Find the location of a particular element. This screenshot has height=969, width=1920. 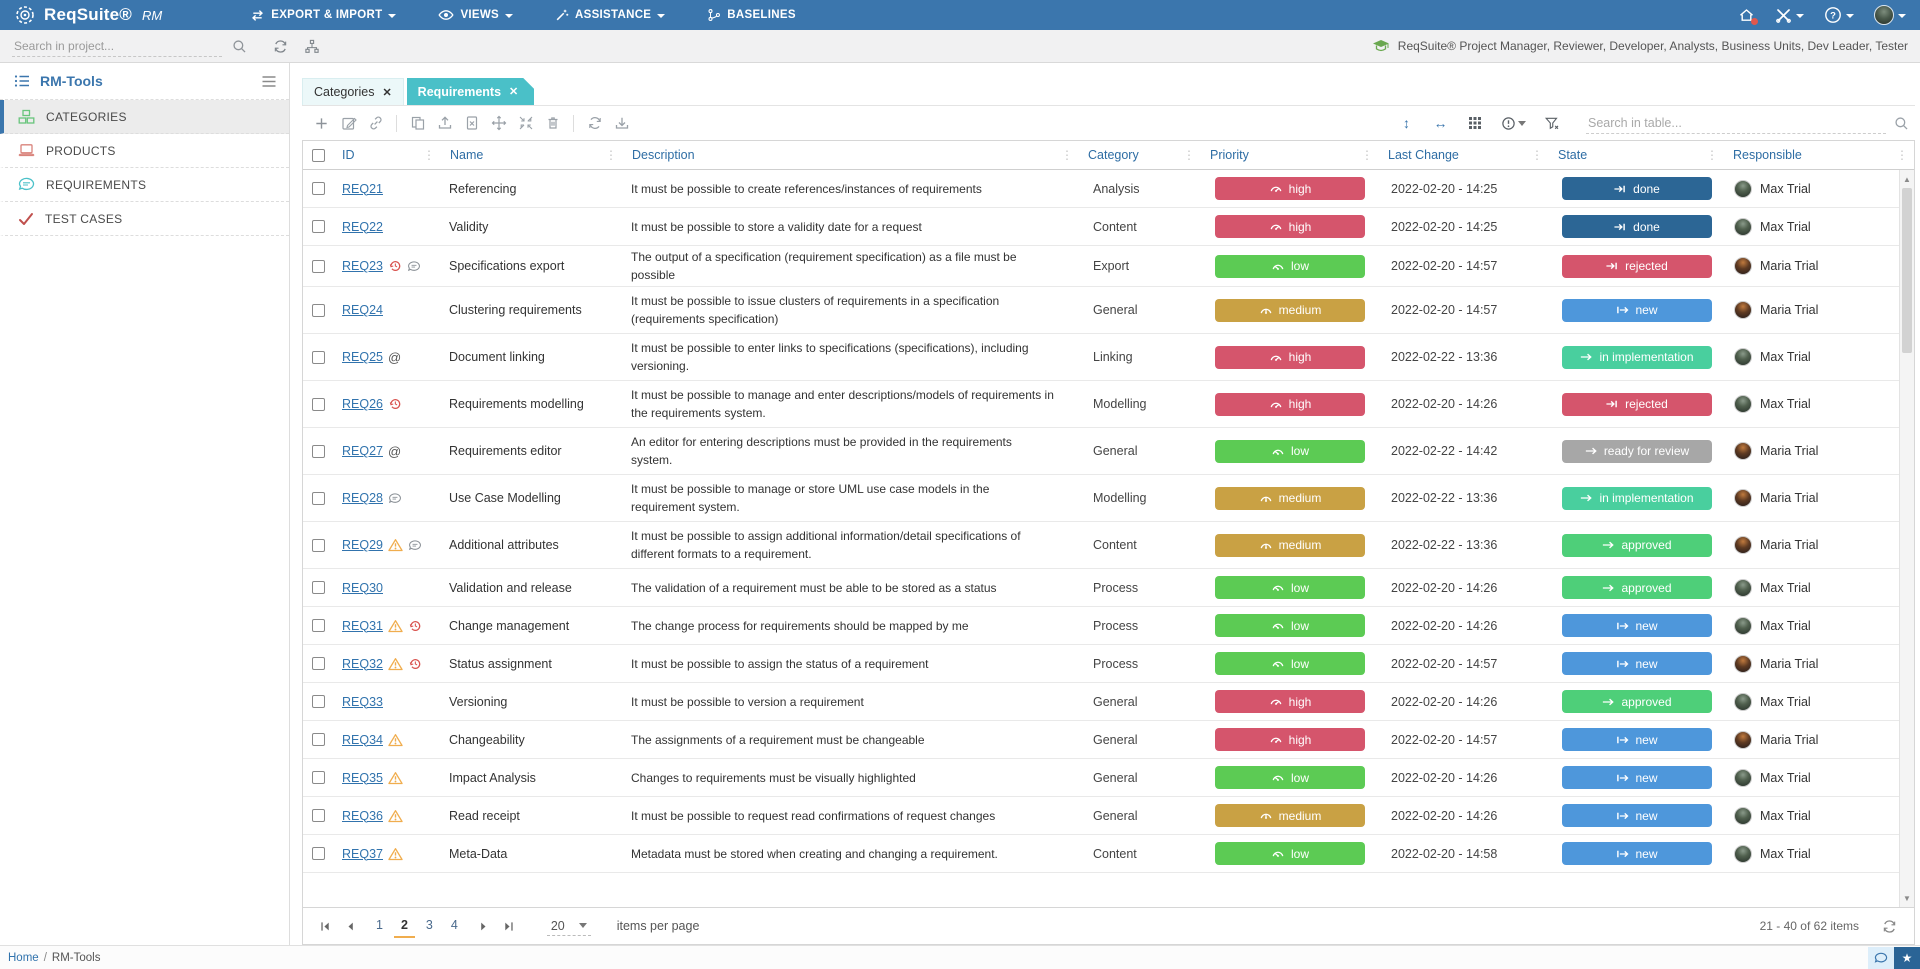

search-icon is located at coordinates (239, 46).